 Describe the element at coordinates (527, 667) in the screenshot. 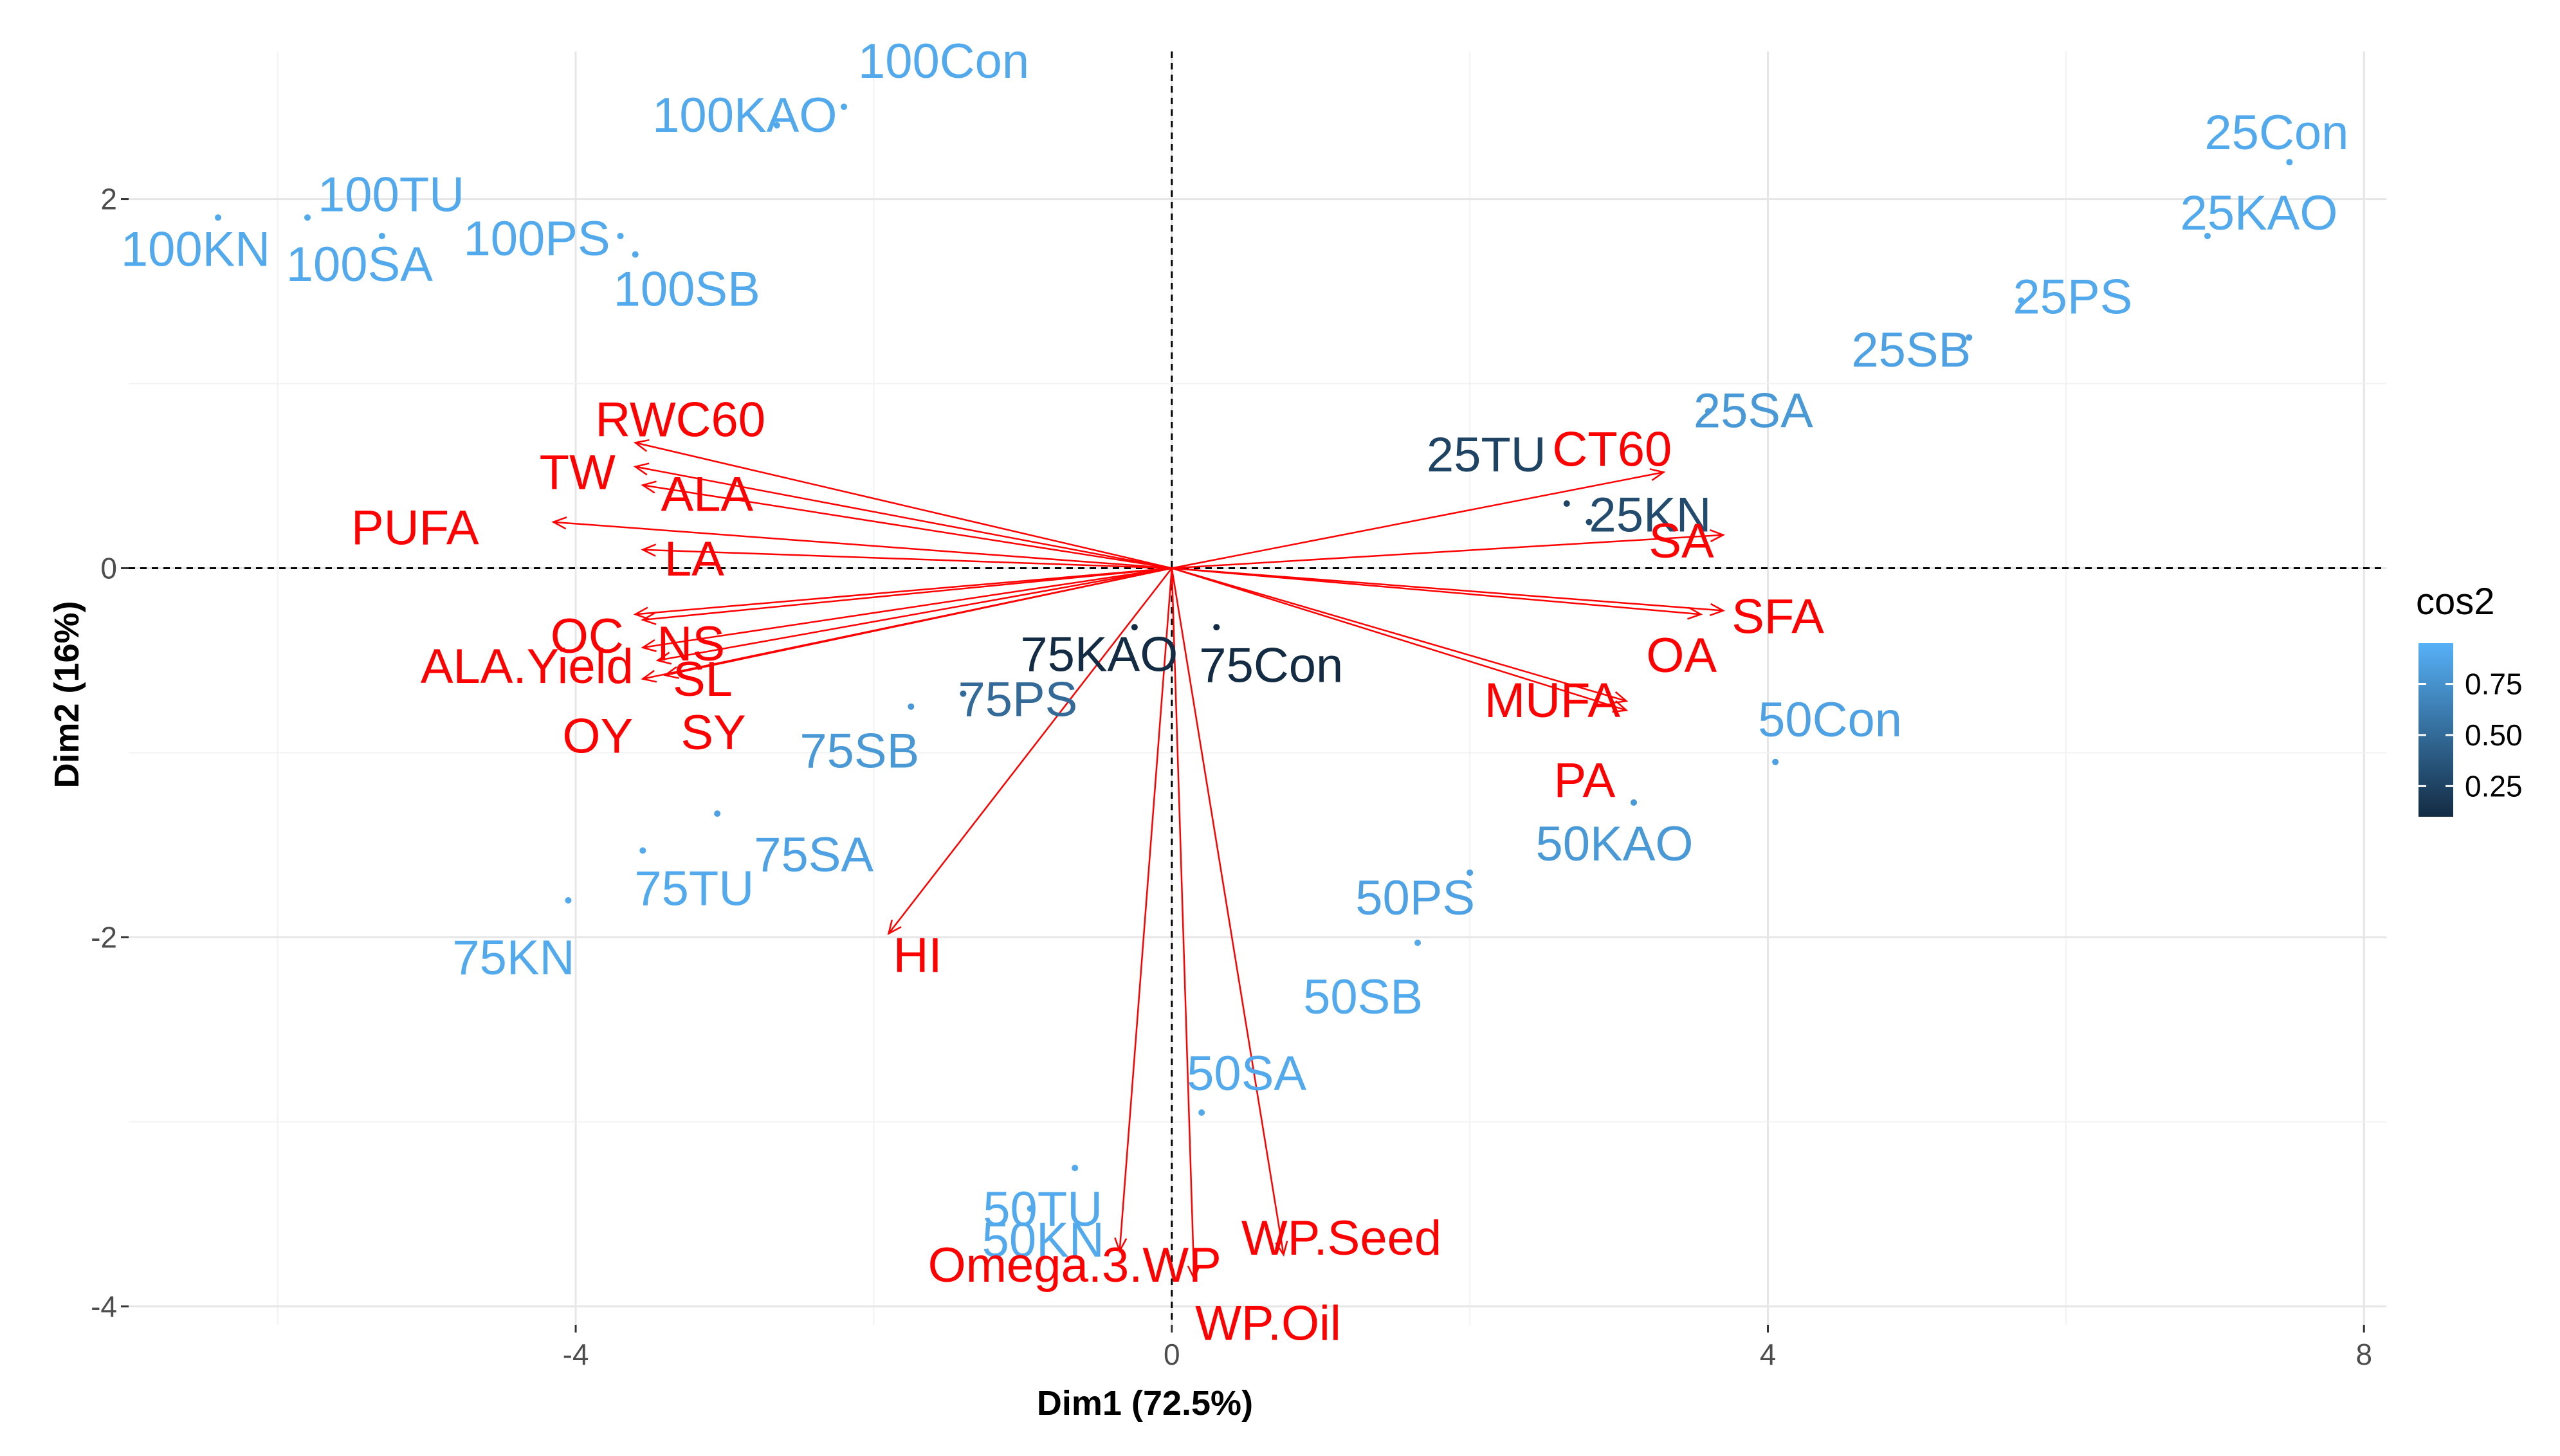

I see `variable-label-ALA.Yield: ALA.Yield` at that location.